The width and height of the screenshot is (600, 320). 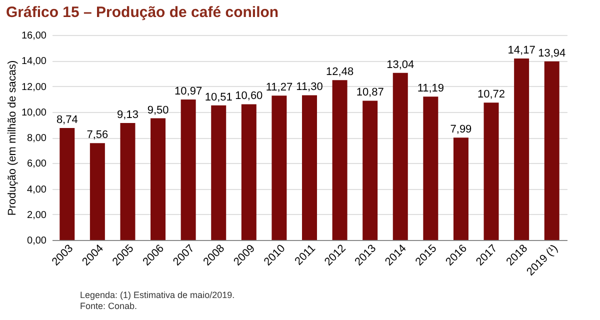 I want to click on data-label: 10,97, so click(x=188, y=91).